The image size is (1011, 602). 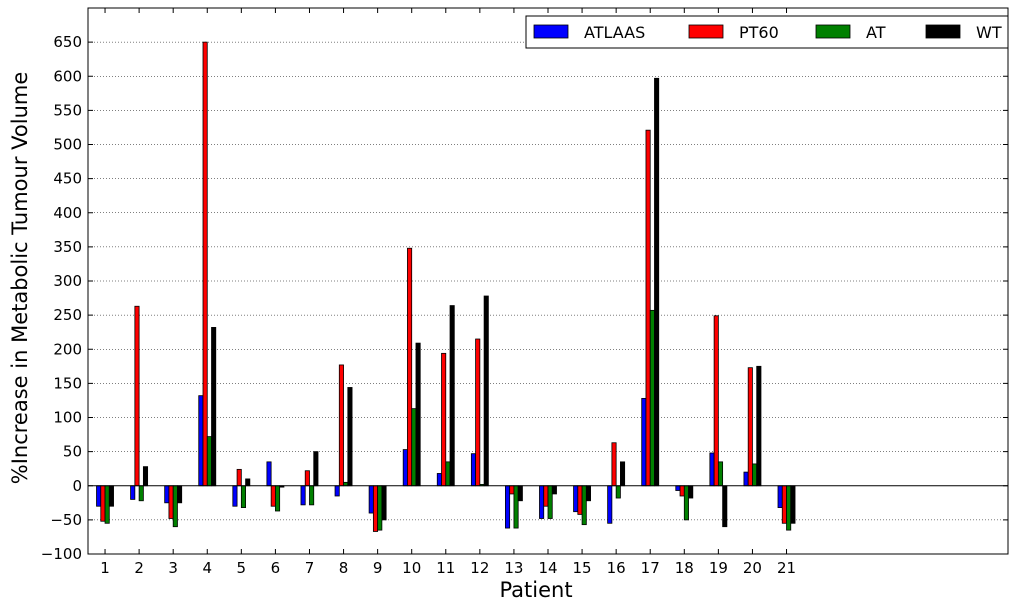 I want to click on legend: ATLAAS PT60 AT WT, so click(x=767, y=32).